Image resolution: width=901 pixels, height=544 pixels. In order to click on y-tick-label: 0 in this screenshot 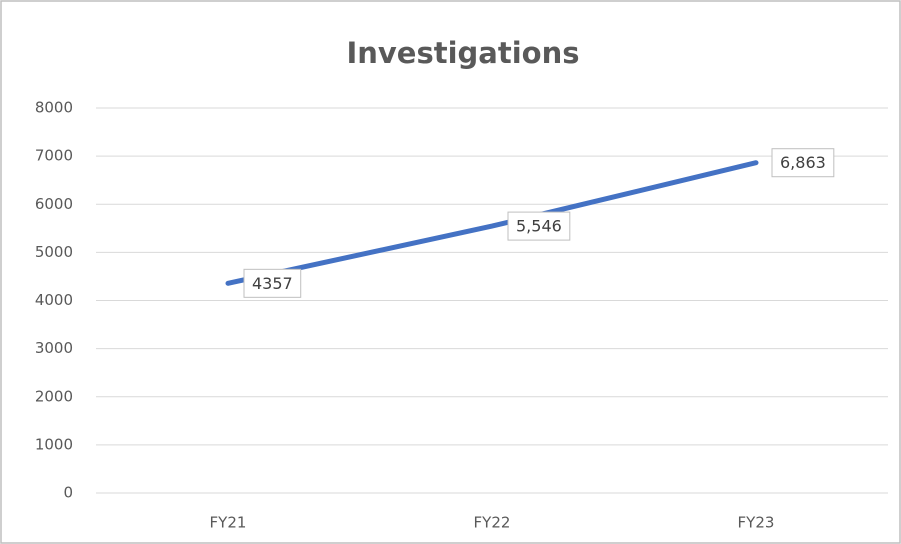, I will do `click(68, 493)`.